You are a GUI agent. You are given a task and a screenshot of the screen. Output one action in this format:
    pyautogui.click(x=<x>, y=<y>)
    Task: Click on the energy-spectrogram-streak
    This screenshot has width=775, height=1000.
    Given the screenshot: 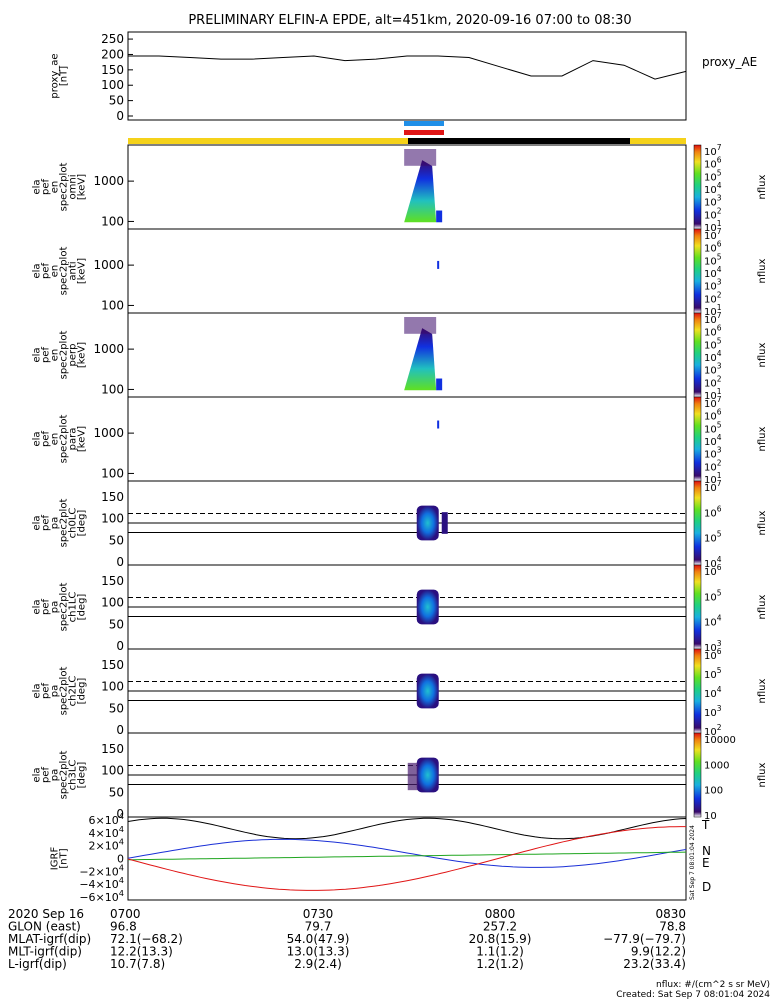 What is the action you would take?
    pyautogui.click(x=439, y=384)
    